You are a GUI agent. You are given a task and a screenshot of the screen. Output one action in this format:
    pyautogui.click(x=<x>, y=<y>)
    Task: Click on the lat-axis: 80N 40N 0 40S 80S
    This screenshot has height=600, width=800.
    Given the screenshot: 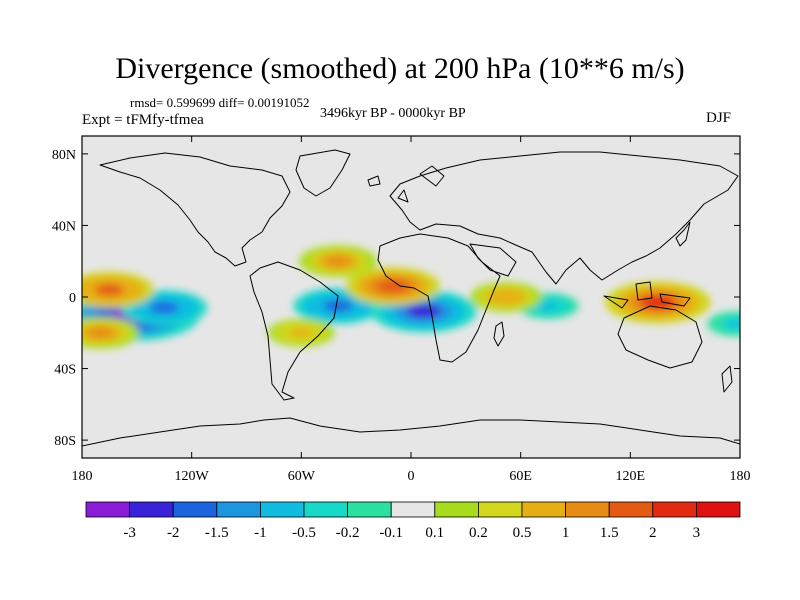 What is the action you would take?
    pyautogui.click(x=64, y=298)
    